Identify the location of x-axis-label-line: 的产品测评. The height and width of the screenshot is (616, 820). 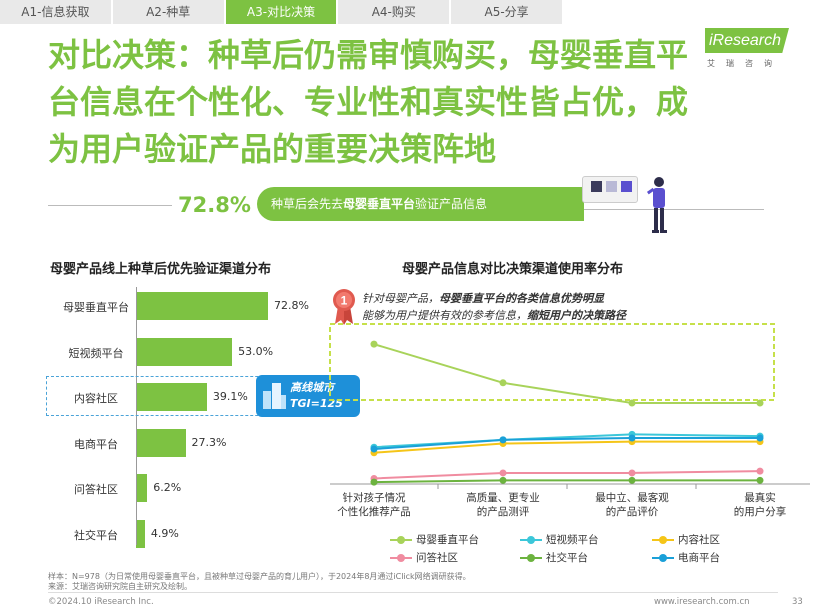
(503, 512).